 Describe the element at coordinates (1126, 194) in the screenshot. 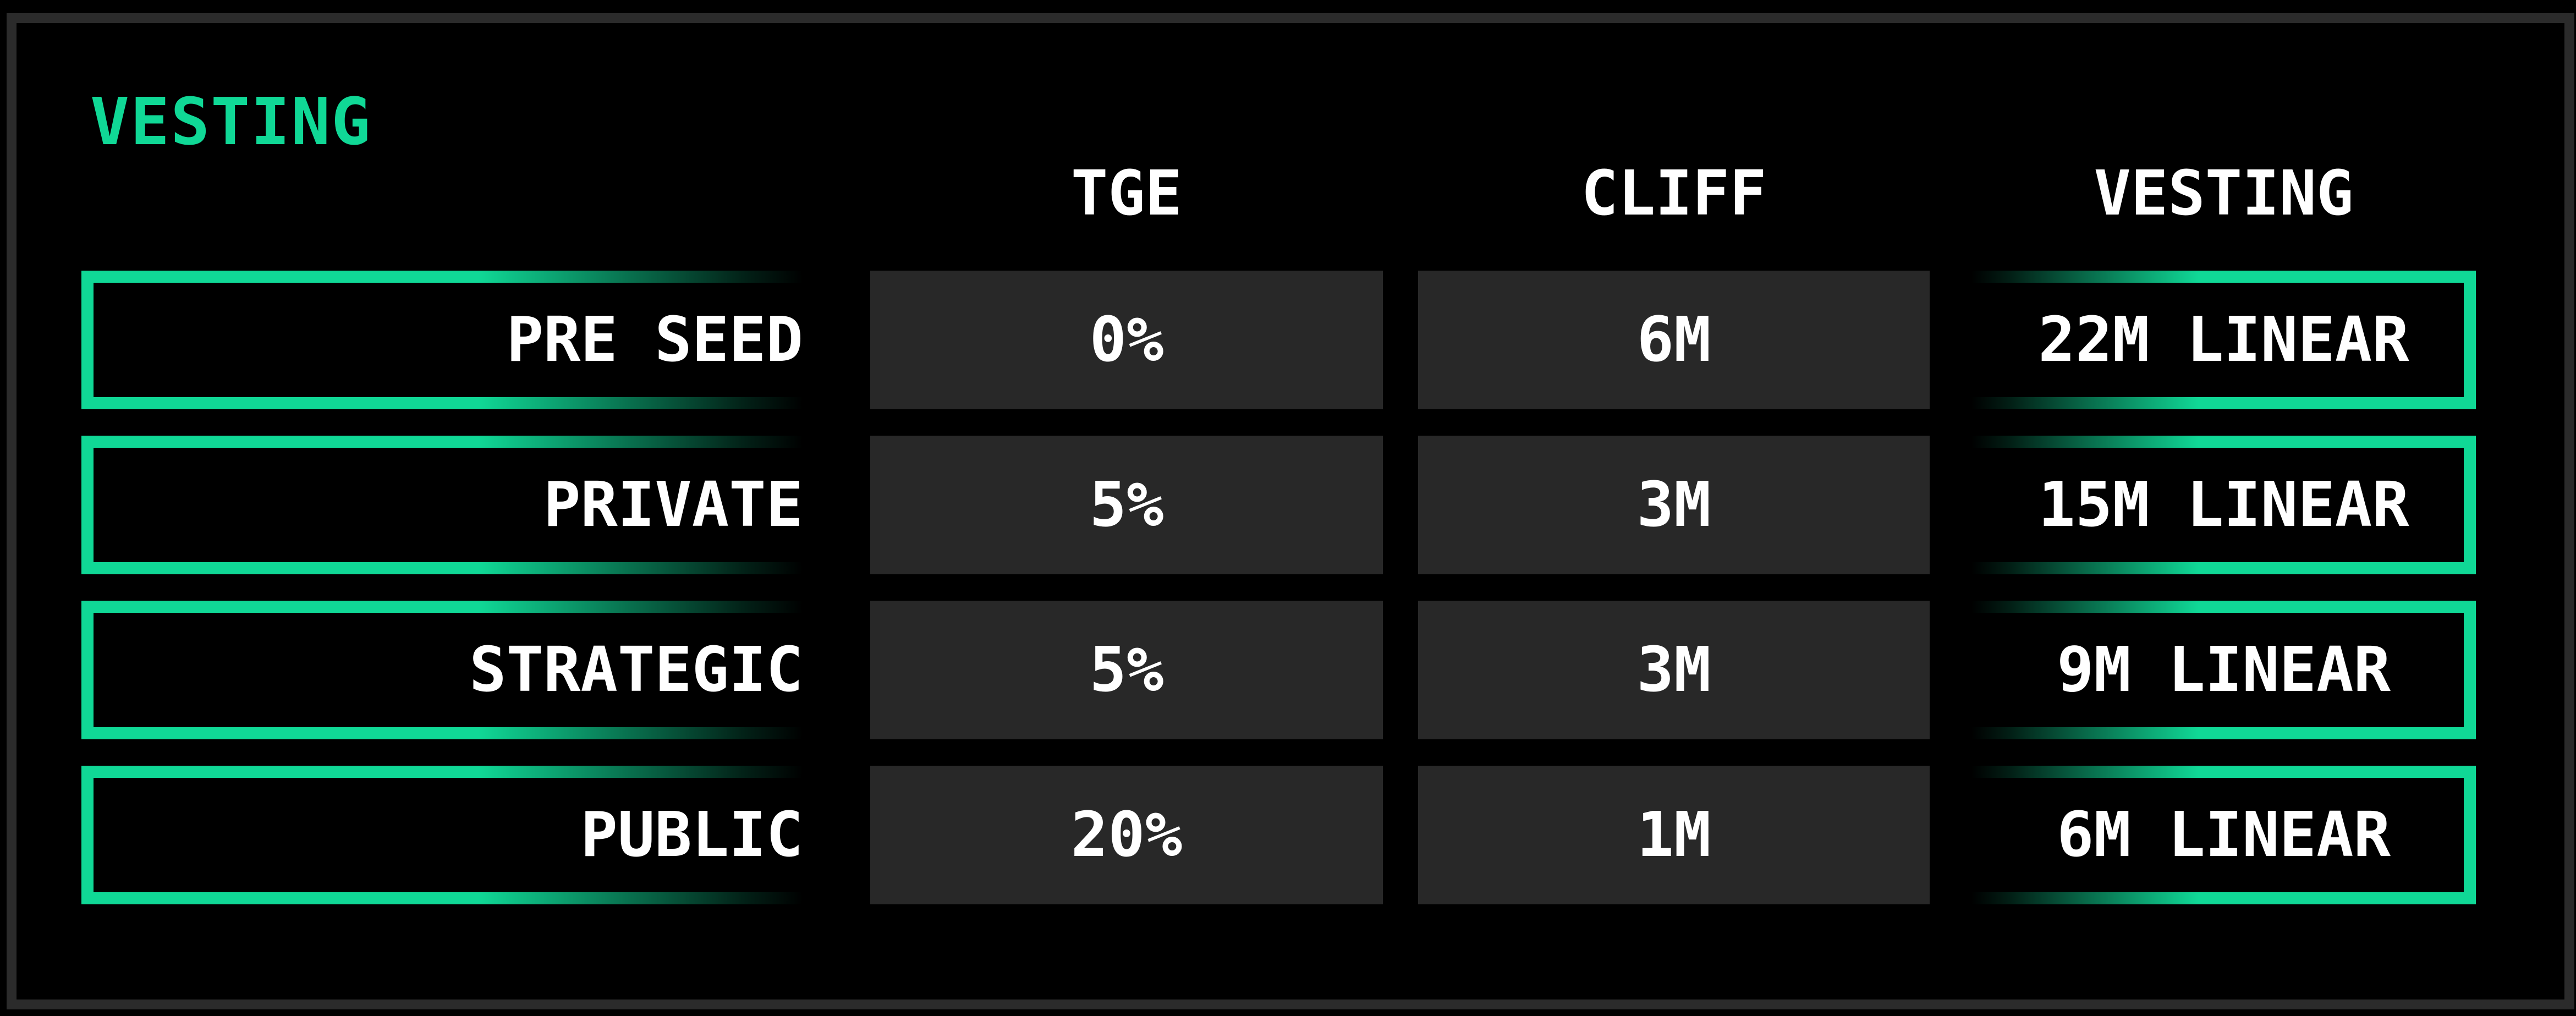

I see `column-header-tge: TGE` at that location.